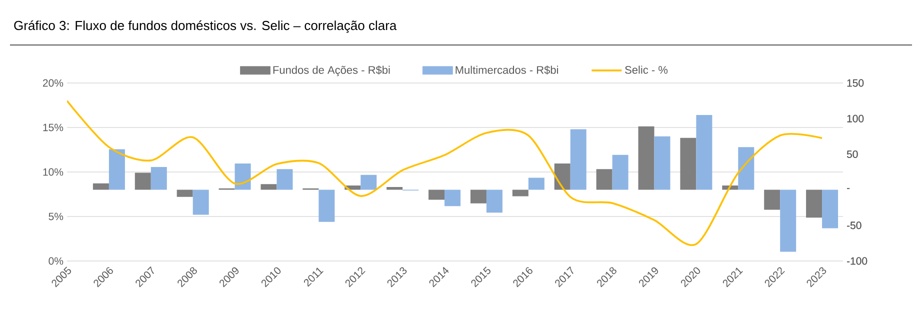  Describe the element at coordinates (852, 154) in the screenshot. I see `y2-tick-label: 50` at that location.